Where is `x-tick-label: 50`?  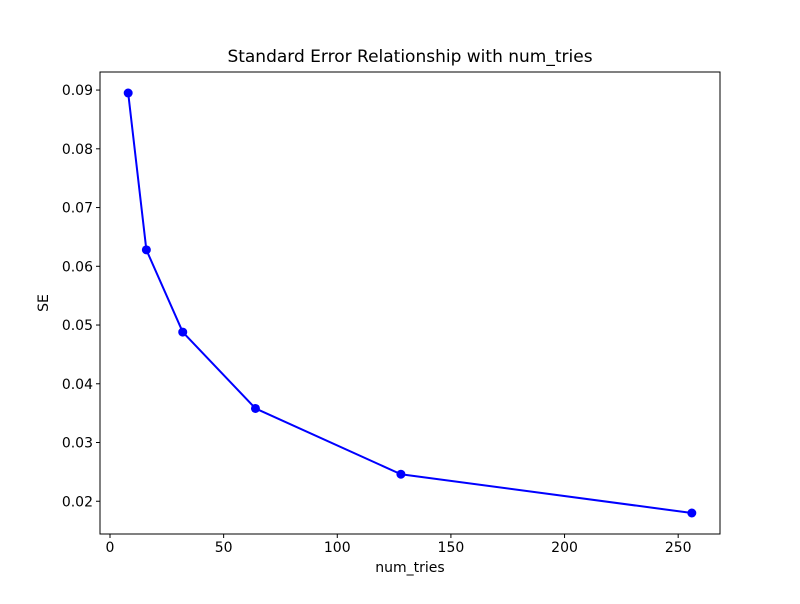 x-tick-label: 50 is located at coordinates (224, 548).